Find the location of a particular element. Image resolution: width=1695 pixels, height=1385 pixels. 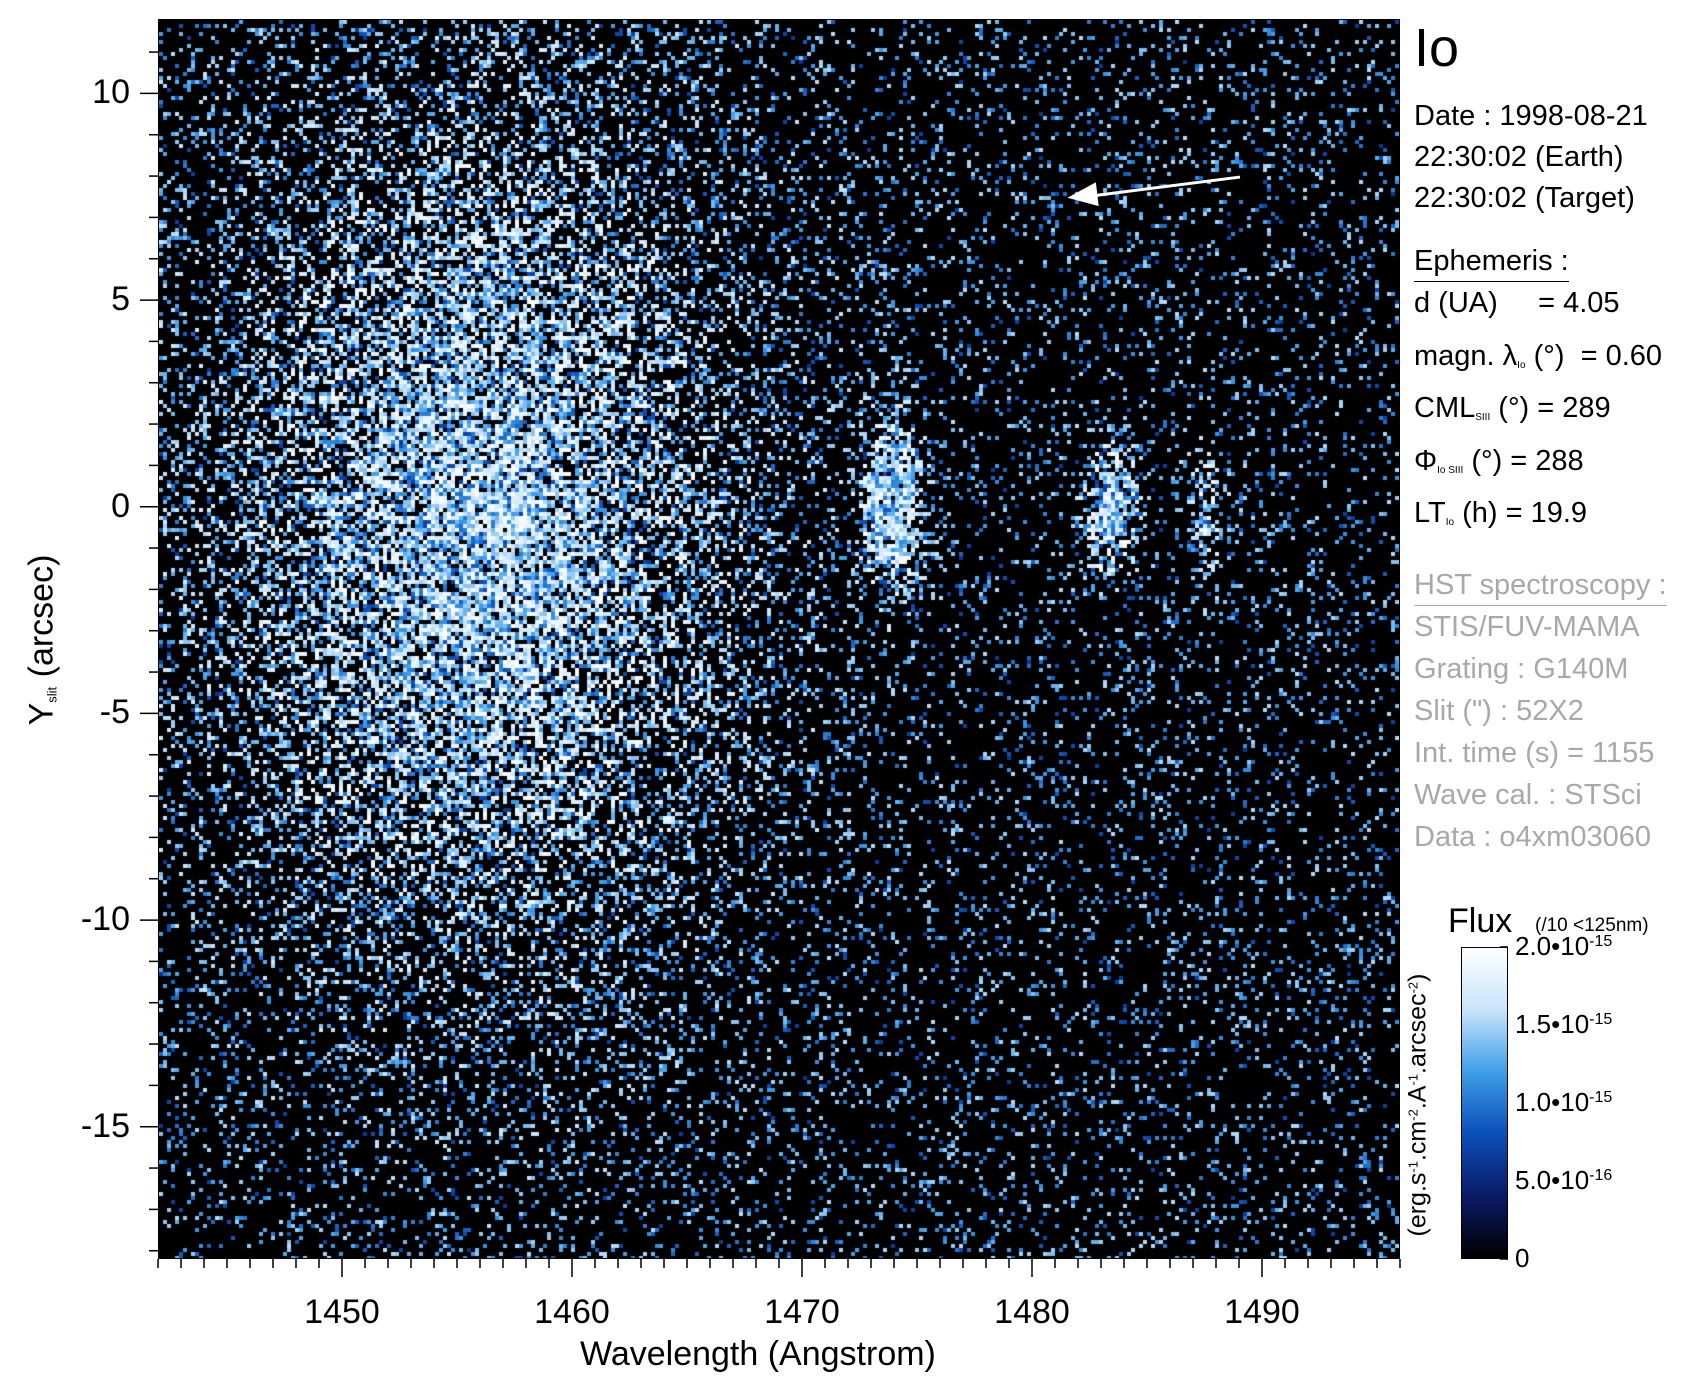

hst-info-item: Int. time (s) = 1155 is located at coordinates (1534, 752).